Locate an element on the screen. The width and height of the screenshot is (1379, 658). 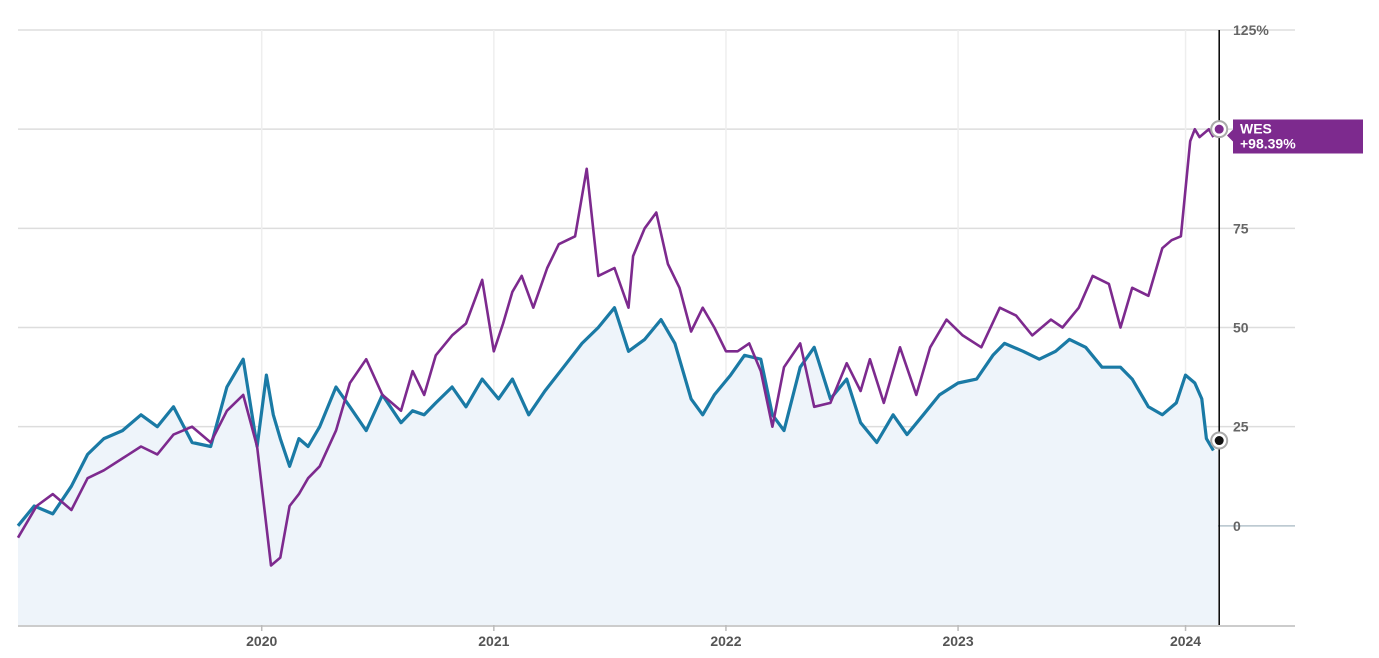
y-tick-label: 0 is located at coordinates (1237, 526).